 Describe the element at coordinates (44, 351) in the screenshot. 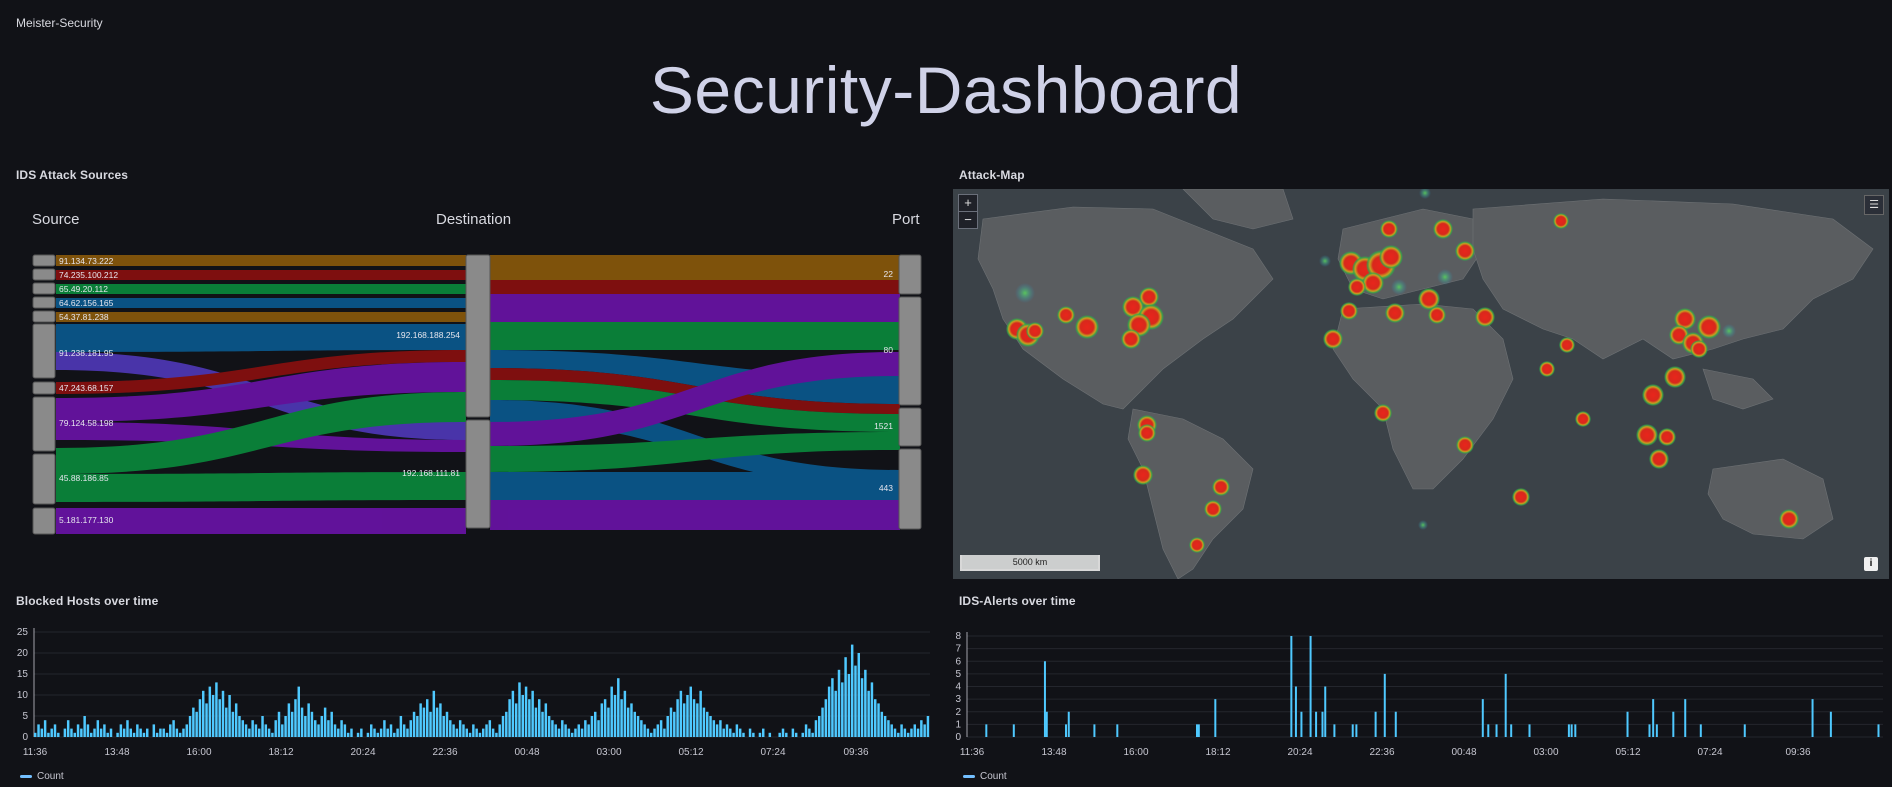

I see `sankey-node-source` at that location.